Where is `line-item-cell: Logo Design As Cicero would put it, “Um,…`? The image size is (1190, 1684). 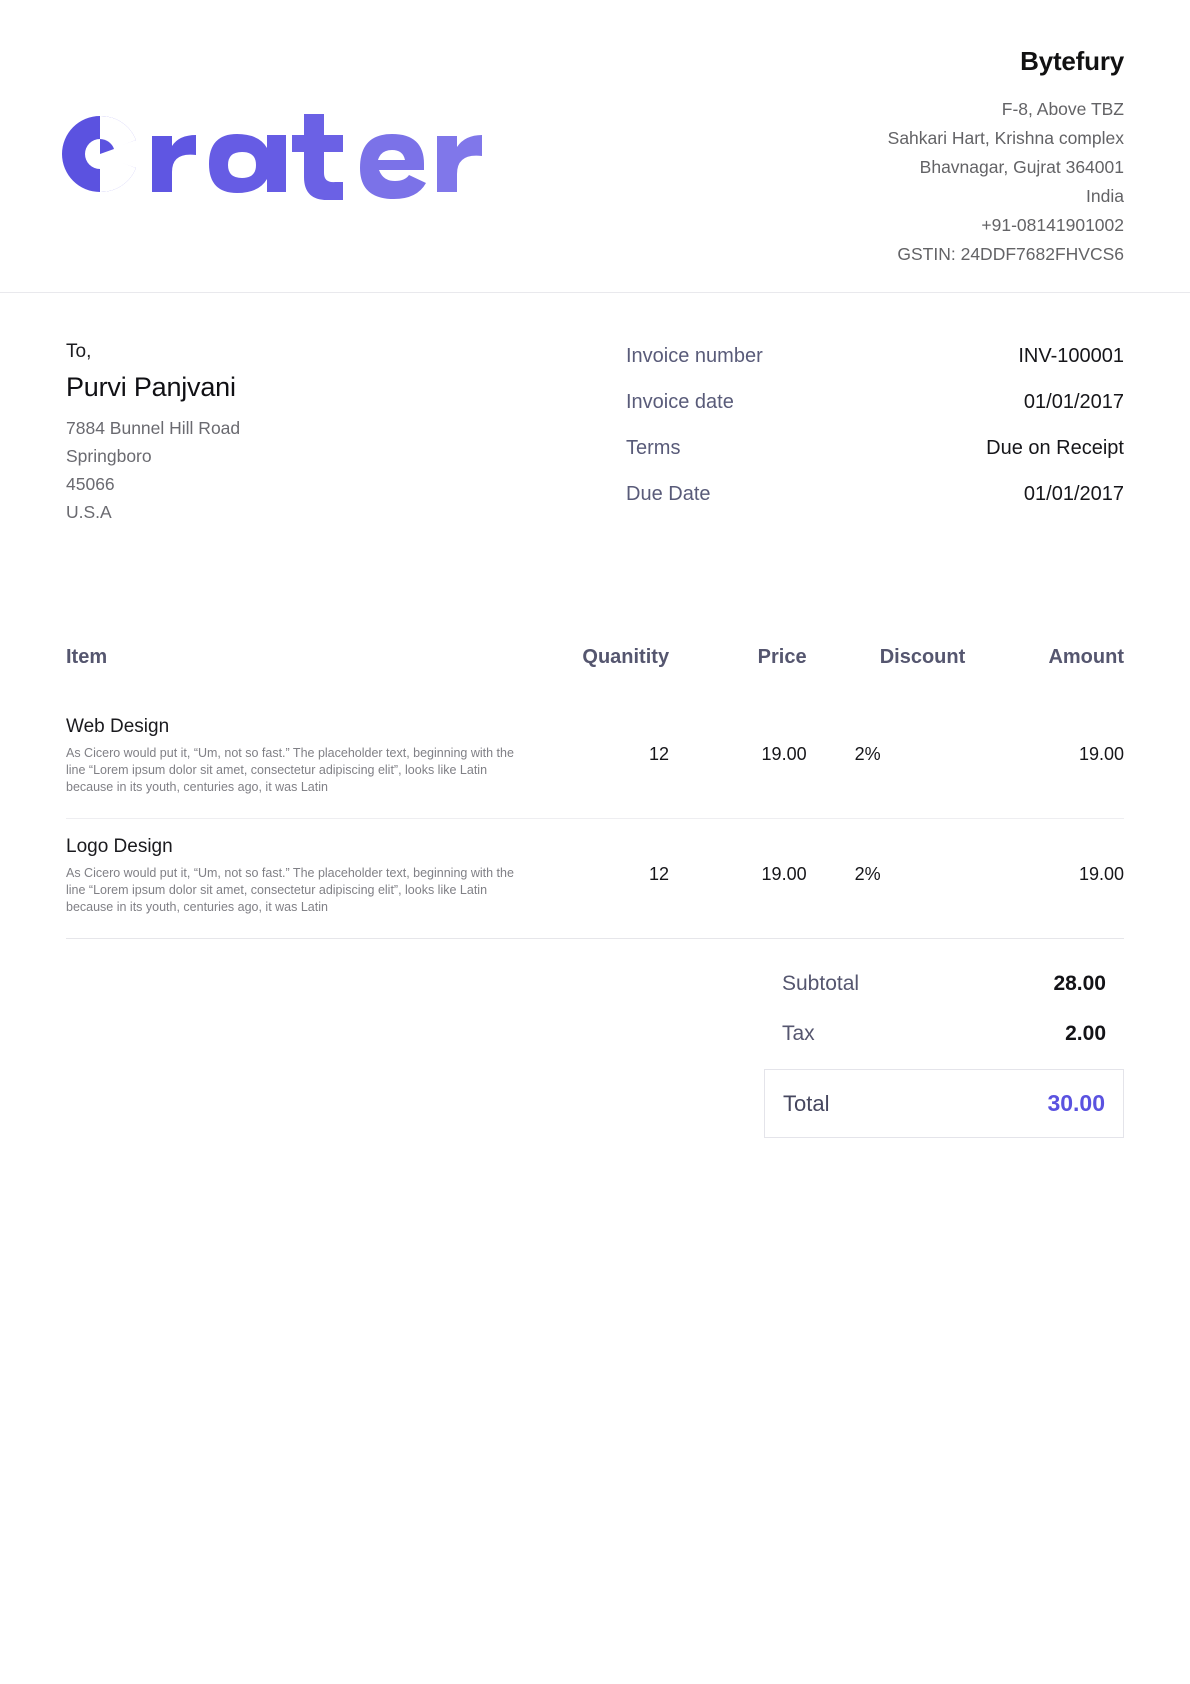 line-item-cell: Logo Design As Cicero would put it, “Um,… is located at coordinates (299, 878).